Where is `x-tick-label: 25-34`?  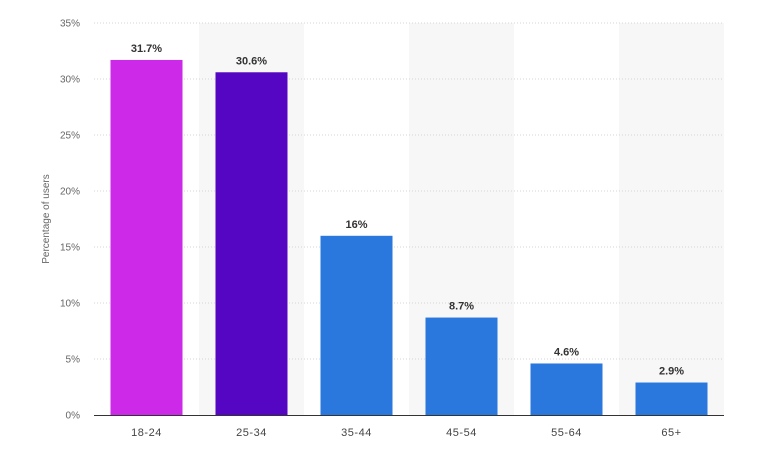
x-tick-label: 25-34 is located at coordinates (251, 433).